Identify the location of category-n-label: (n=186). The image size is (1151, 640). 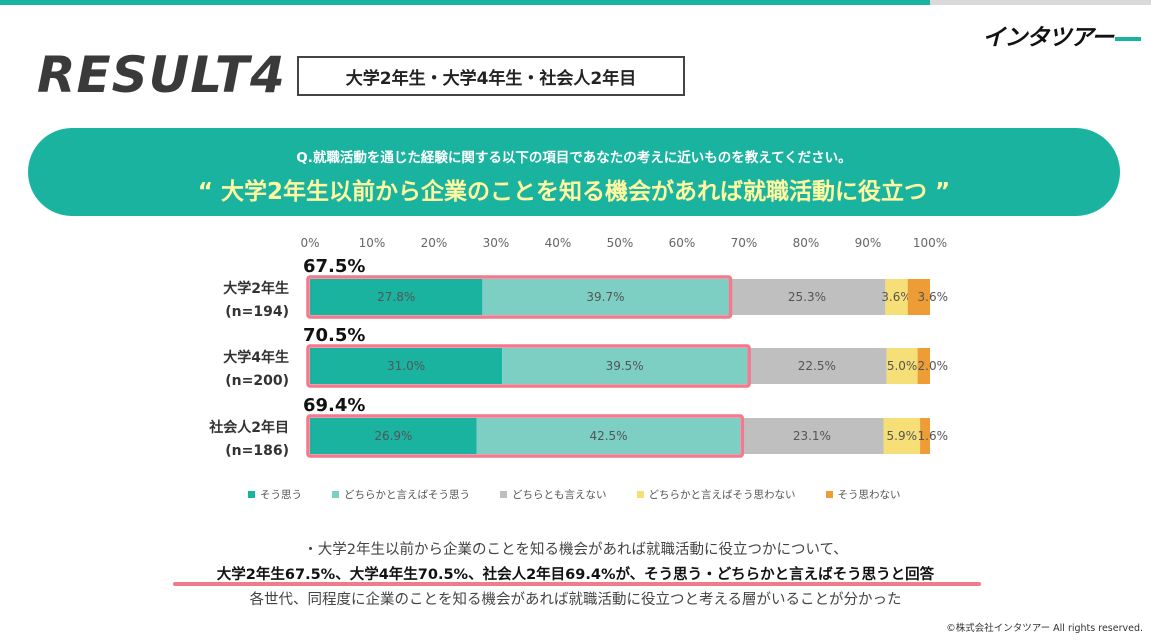
(257, 451).